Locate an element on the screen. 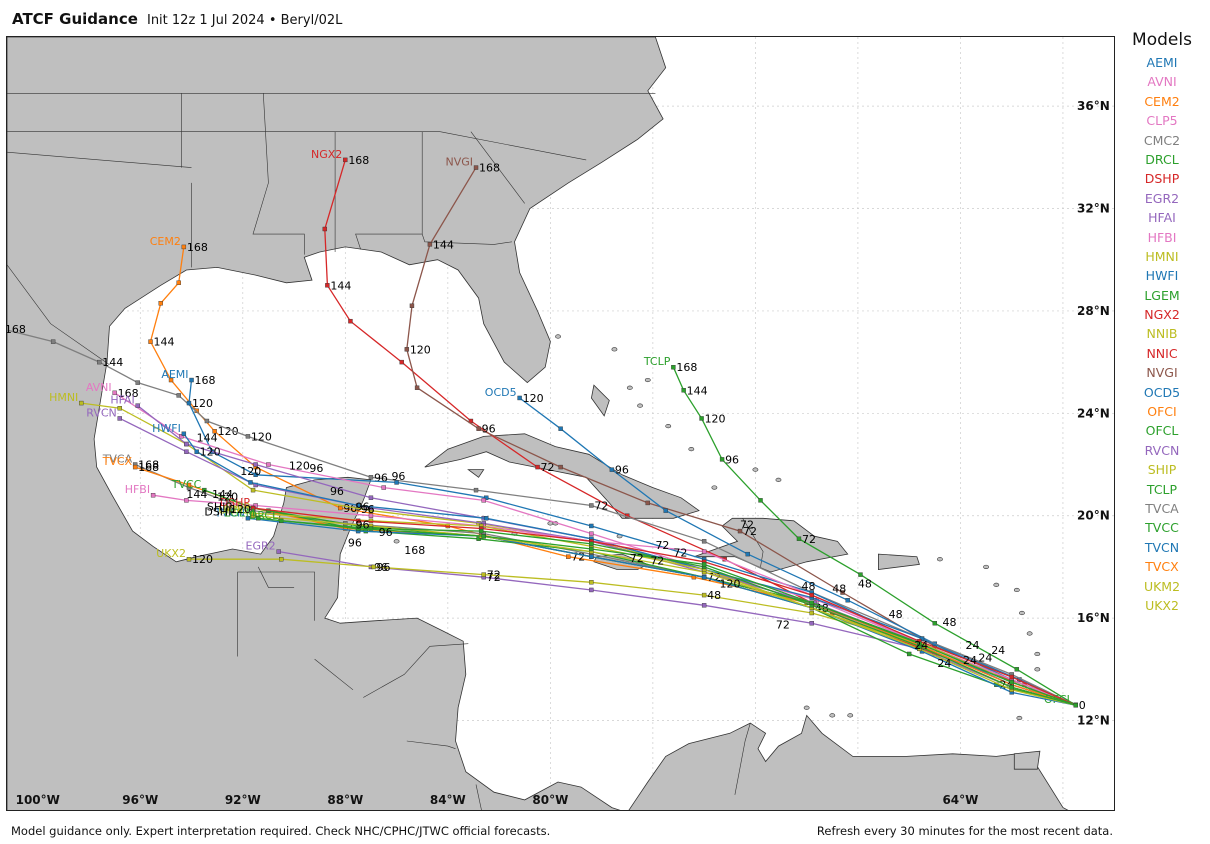 The image size is (1210, 844). track-name-label: TVCC is located at coordinates (186, 484).